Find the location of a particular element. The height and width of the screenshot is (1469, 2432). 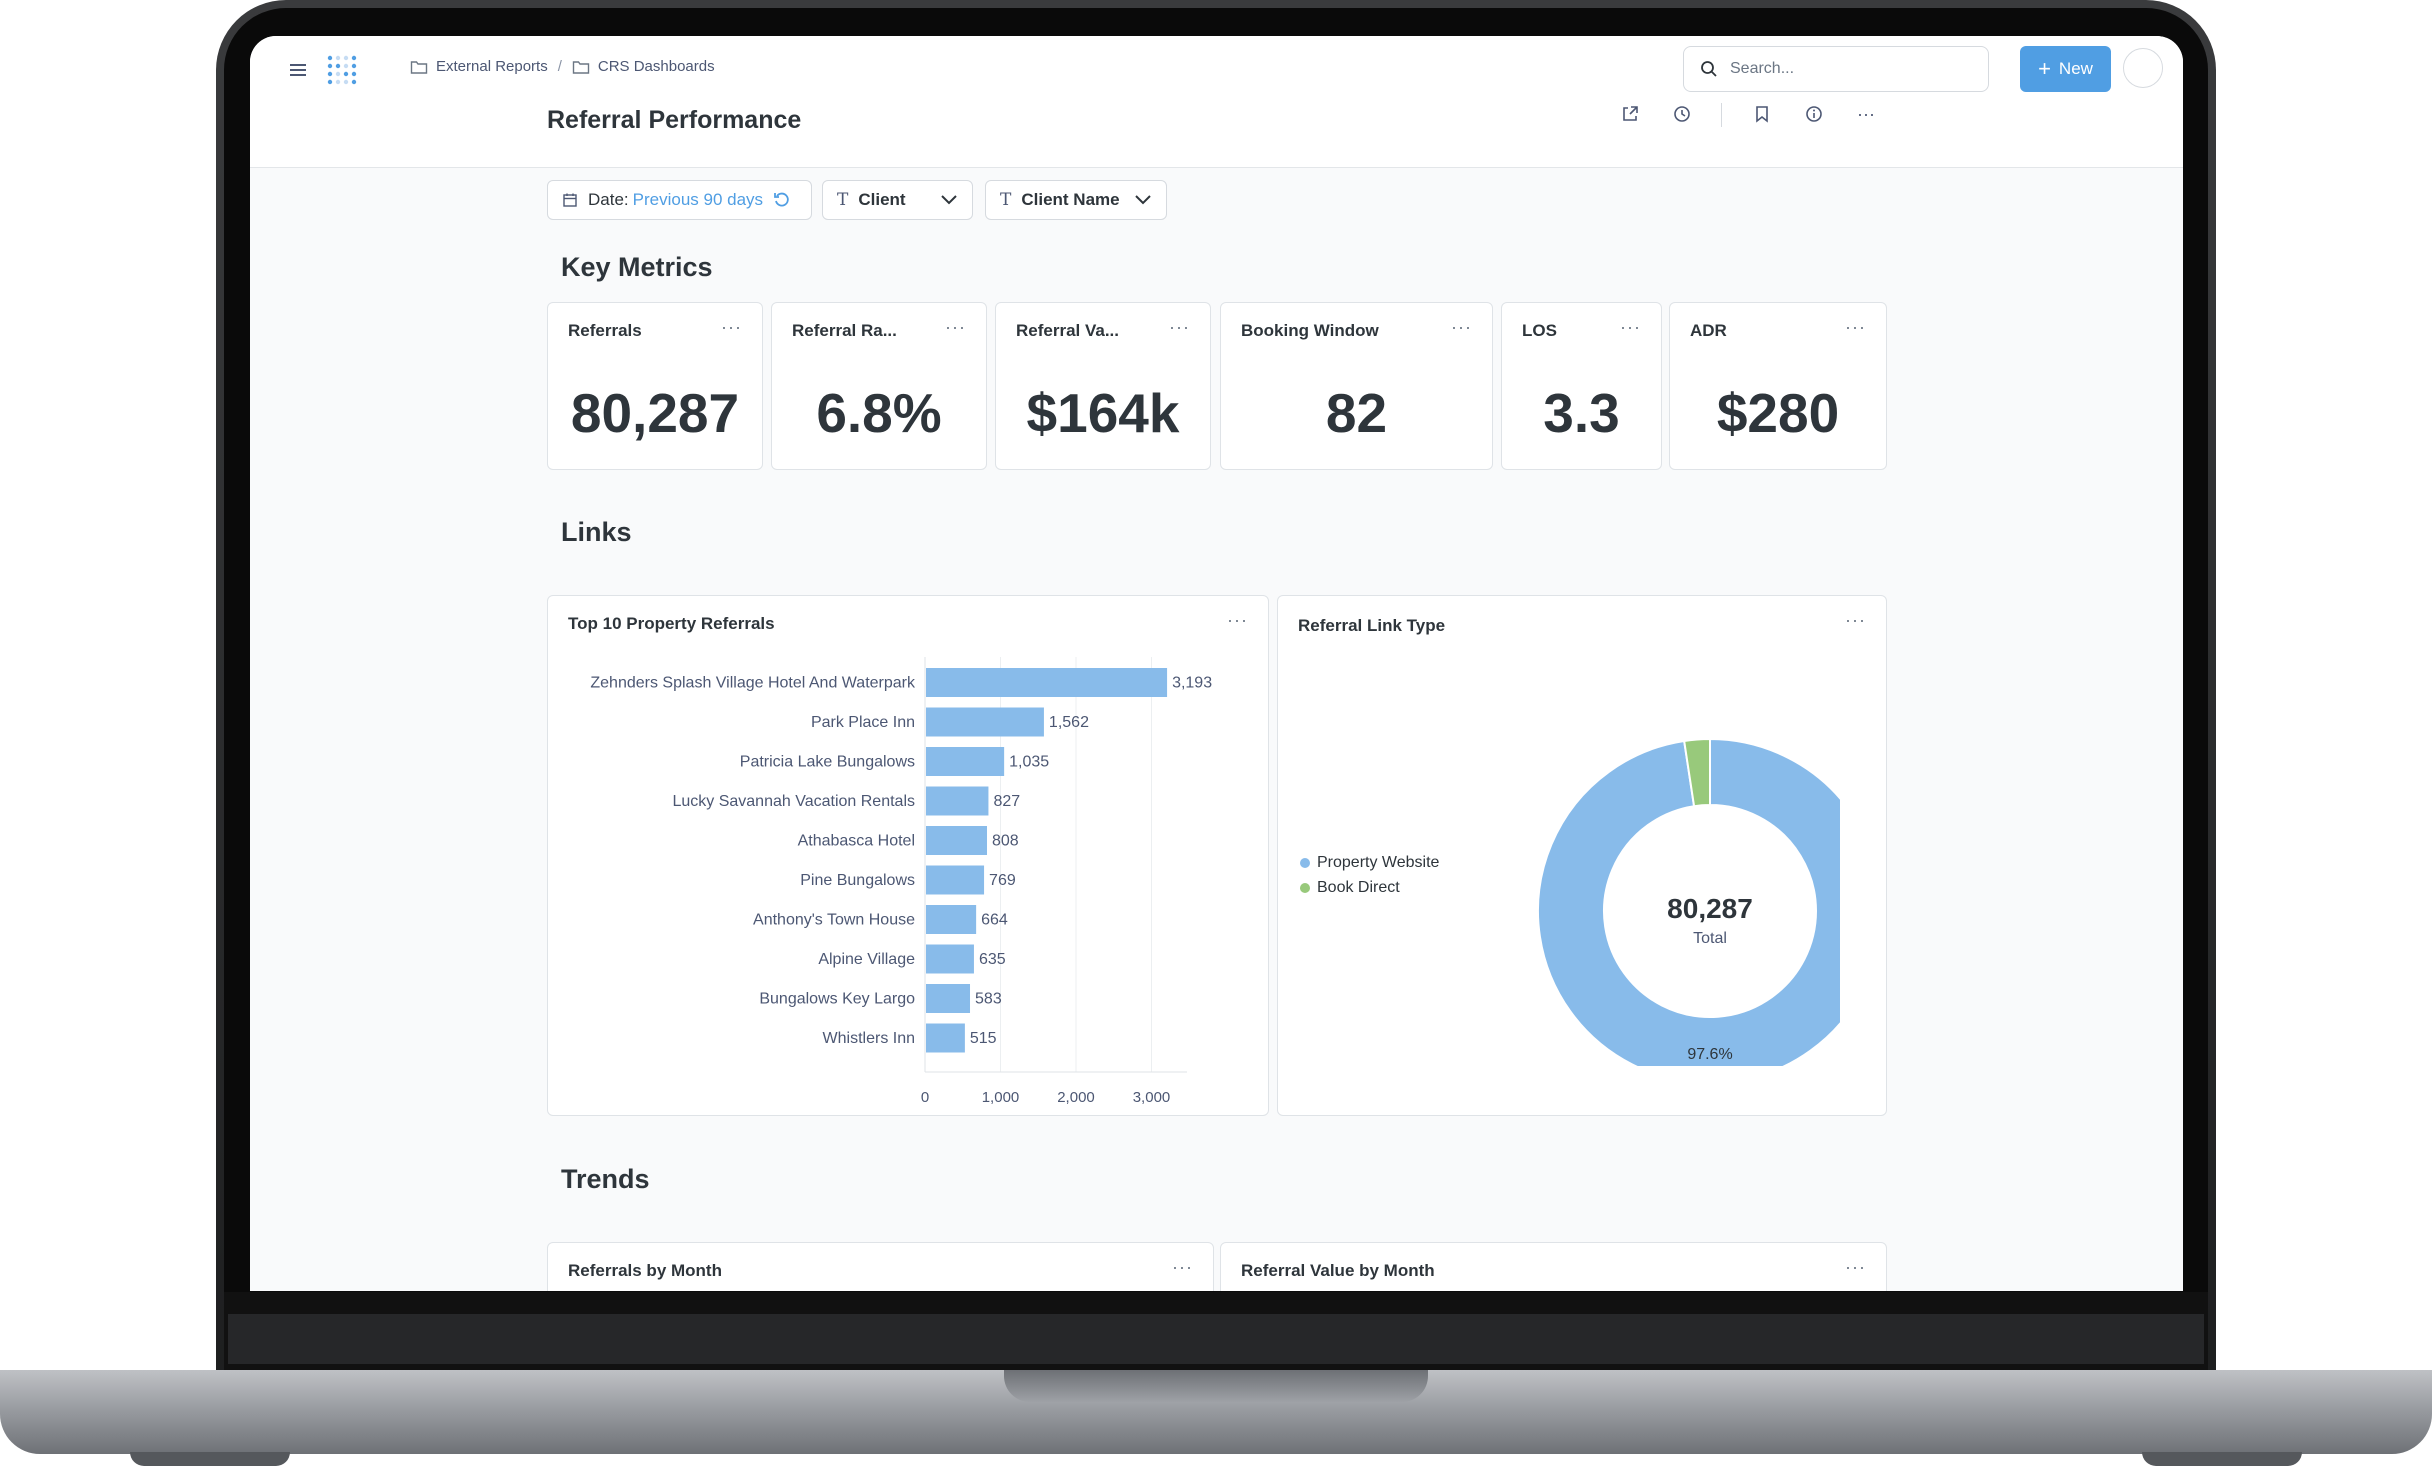

category-label: Patricia Lake Bungalows is located at coordinates (827, 762).